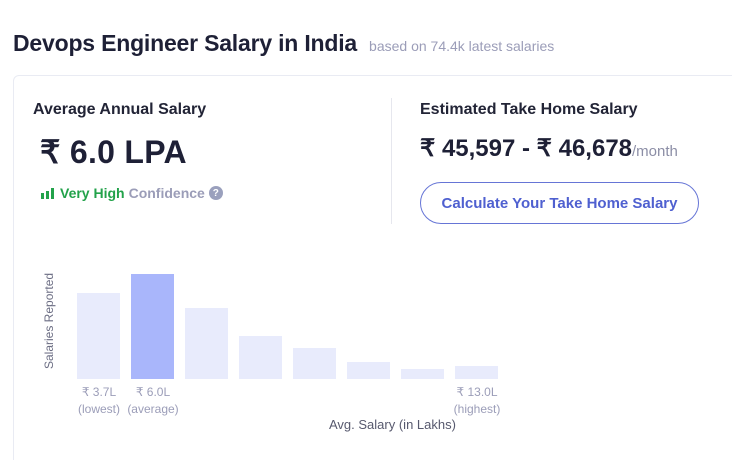  I want to click on confidence-indicator: Very High Confidence ?, so click(132, 193).